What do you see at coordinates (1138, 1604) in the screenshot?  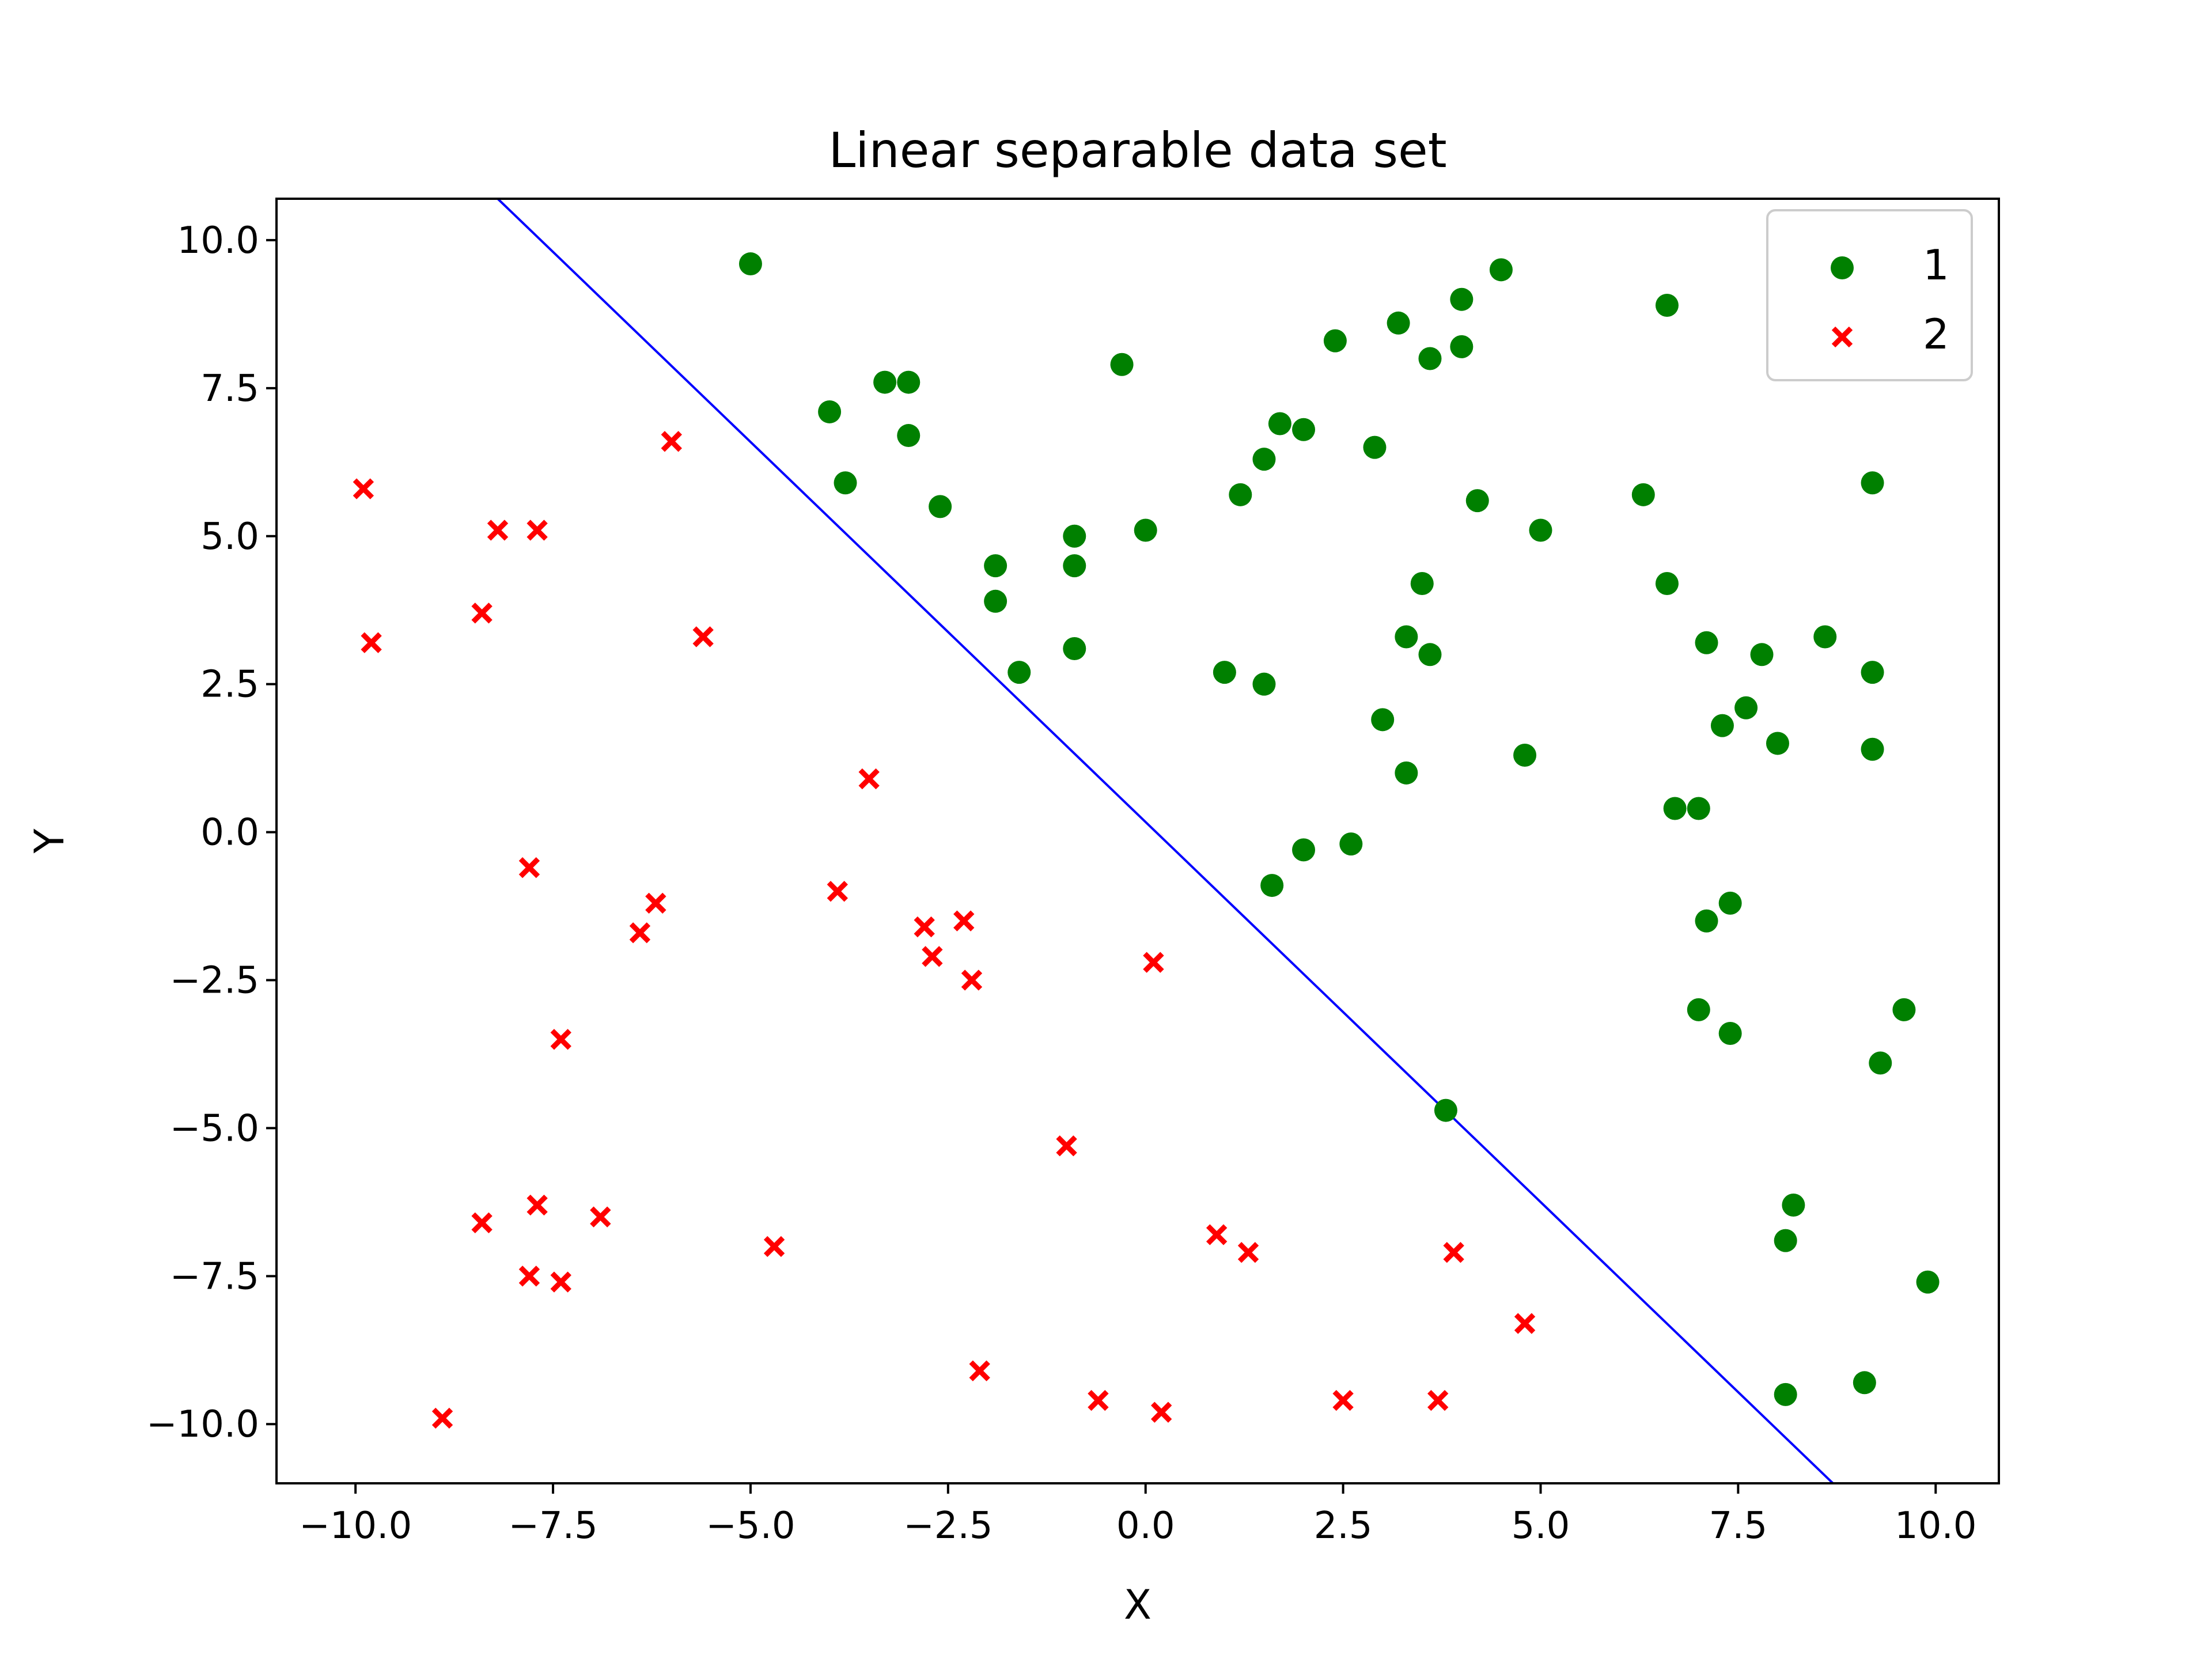 I see `x-axis-label: X` at bounding box center [1138, 1604].